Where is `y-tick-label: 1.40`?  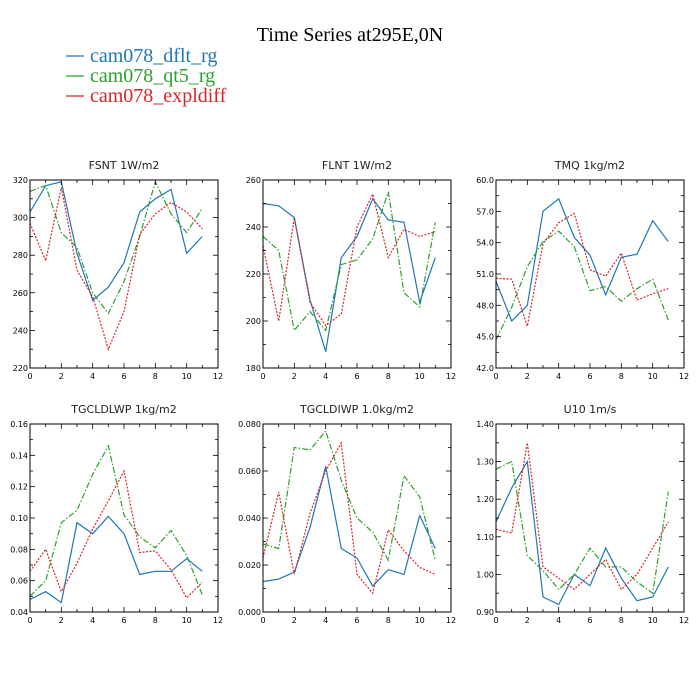 y-tick-label: 1.40 is located at coordinates (485, 424).